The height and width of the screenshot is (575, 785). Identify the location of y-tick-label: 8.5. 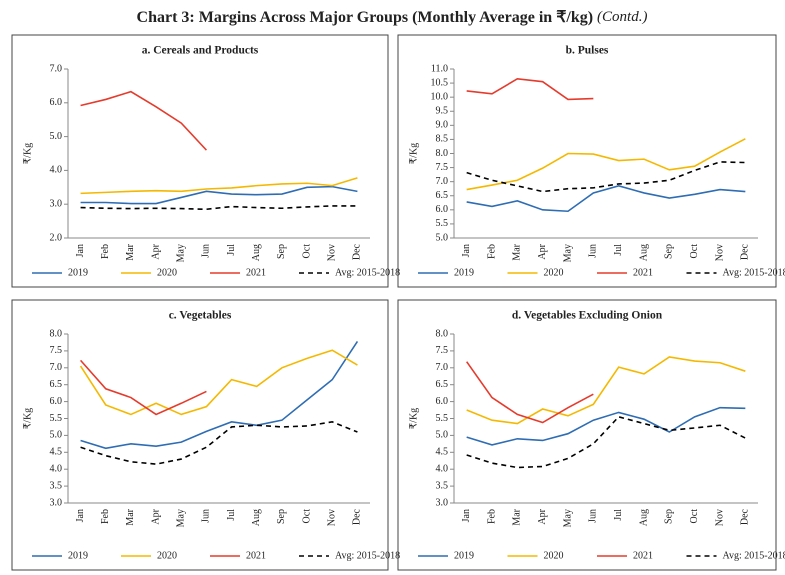
(442, 139).